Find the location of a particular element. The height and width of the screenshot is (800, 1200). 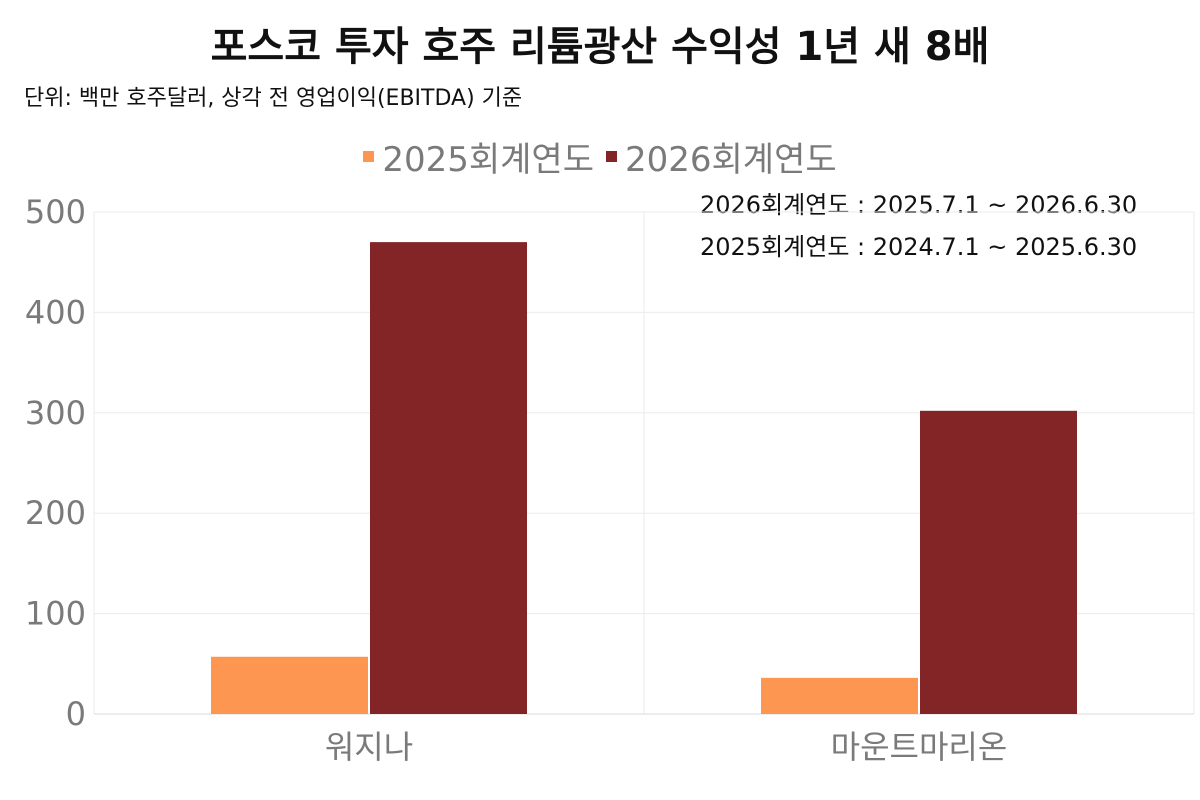

legend-swatch-2026 is located at coordinates (611, 156).